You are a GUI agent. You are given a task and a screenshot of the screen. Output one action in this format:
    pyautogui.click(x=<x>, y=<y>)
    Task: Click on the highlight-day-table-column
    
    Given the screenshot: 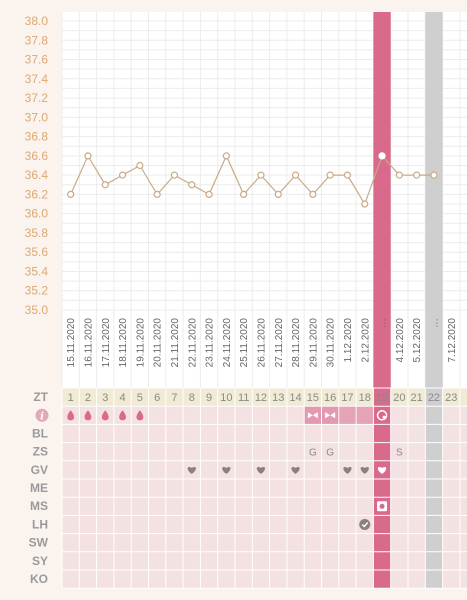 What is the action you would take?
    pyautogui.click(x=382, y=488)
    